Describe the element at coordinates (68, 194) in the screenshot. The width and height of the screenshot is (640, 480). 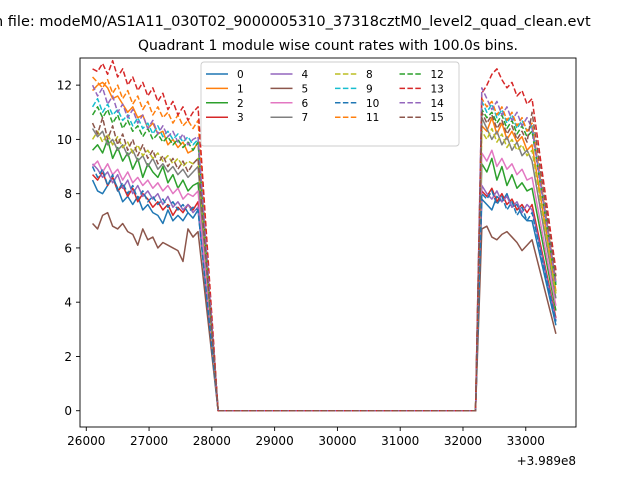
I see `y-tick-label: 8` at that location.